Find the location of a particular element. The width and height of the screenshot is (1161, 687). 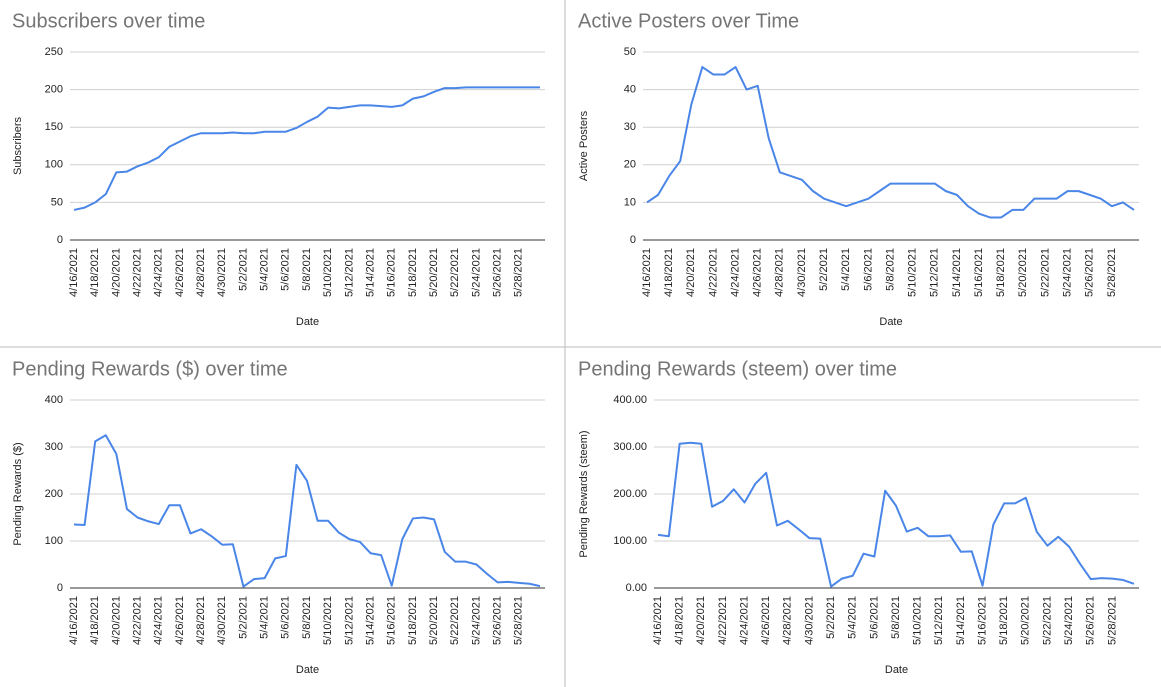

chart-title: Active Posters over Time is located at coordinates (688, 21).